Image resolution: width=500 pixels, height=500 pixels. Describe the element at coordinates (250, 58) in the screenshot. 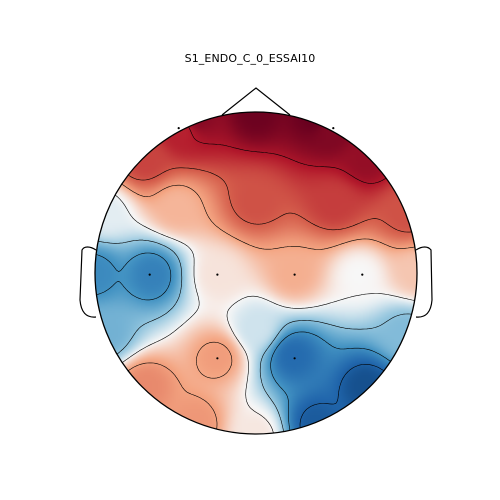

I see `chart-title: S1_ENDO_C_0_ESSAI10` at that location.